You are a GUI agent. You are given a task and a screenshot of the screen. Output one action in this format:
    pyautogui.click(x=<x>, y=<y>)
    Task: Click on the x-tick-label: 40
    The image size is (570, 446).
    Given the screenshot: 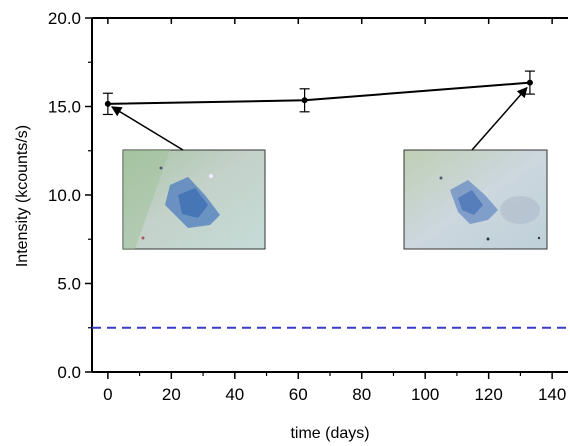 What is the action you would take?
    pyautogui.click(x=234, y=394)
    